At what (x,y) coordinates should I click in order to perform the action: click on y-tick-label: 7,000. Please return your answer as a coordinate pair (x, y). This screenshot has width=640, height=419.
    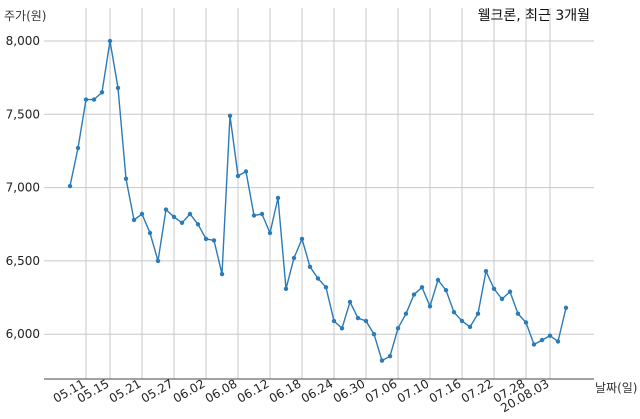
    Looking at the image, I should click on (23, 188).